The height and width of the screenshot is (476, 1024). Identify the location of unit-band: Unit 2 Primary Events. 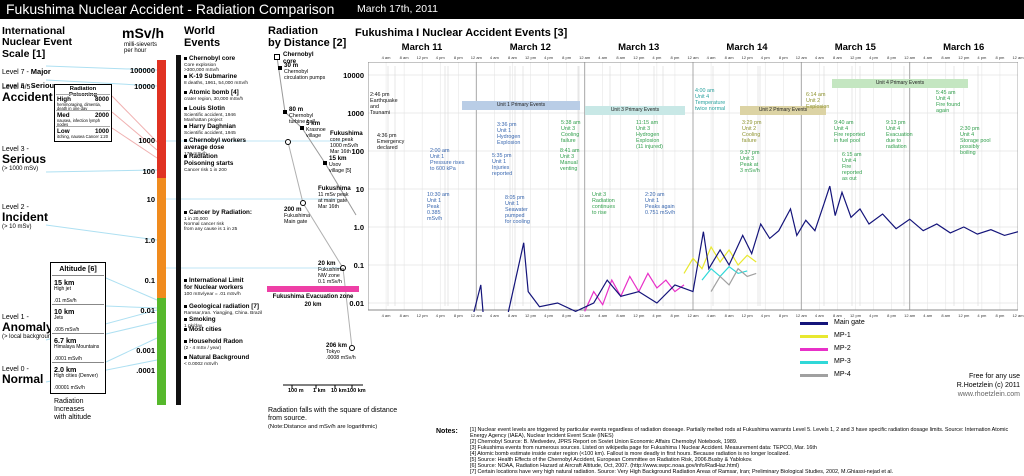
(783, 110).